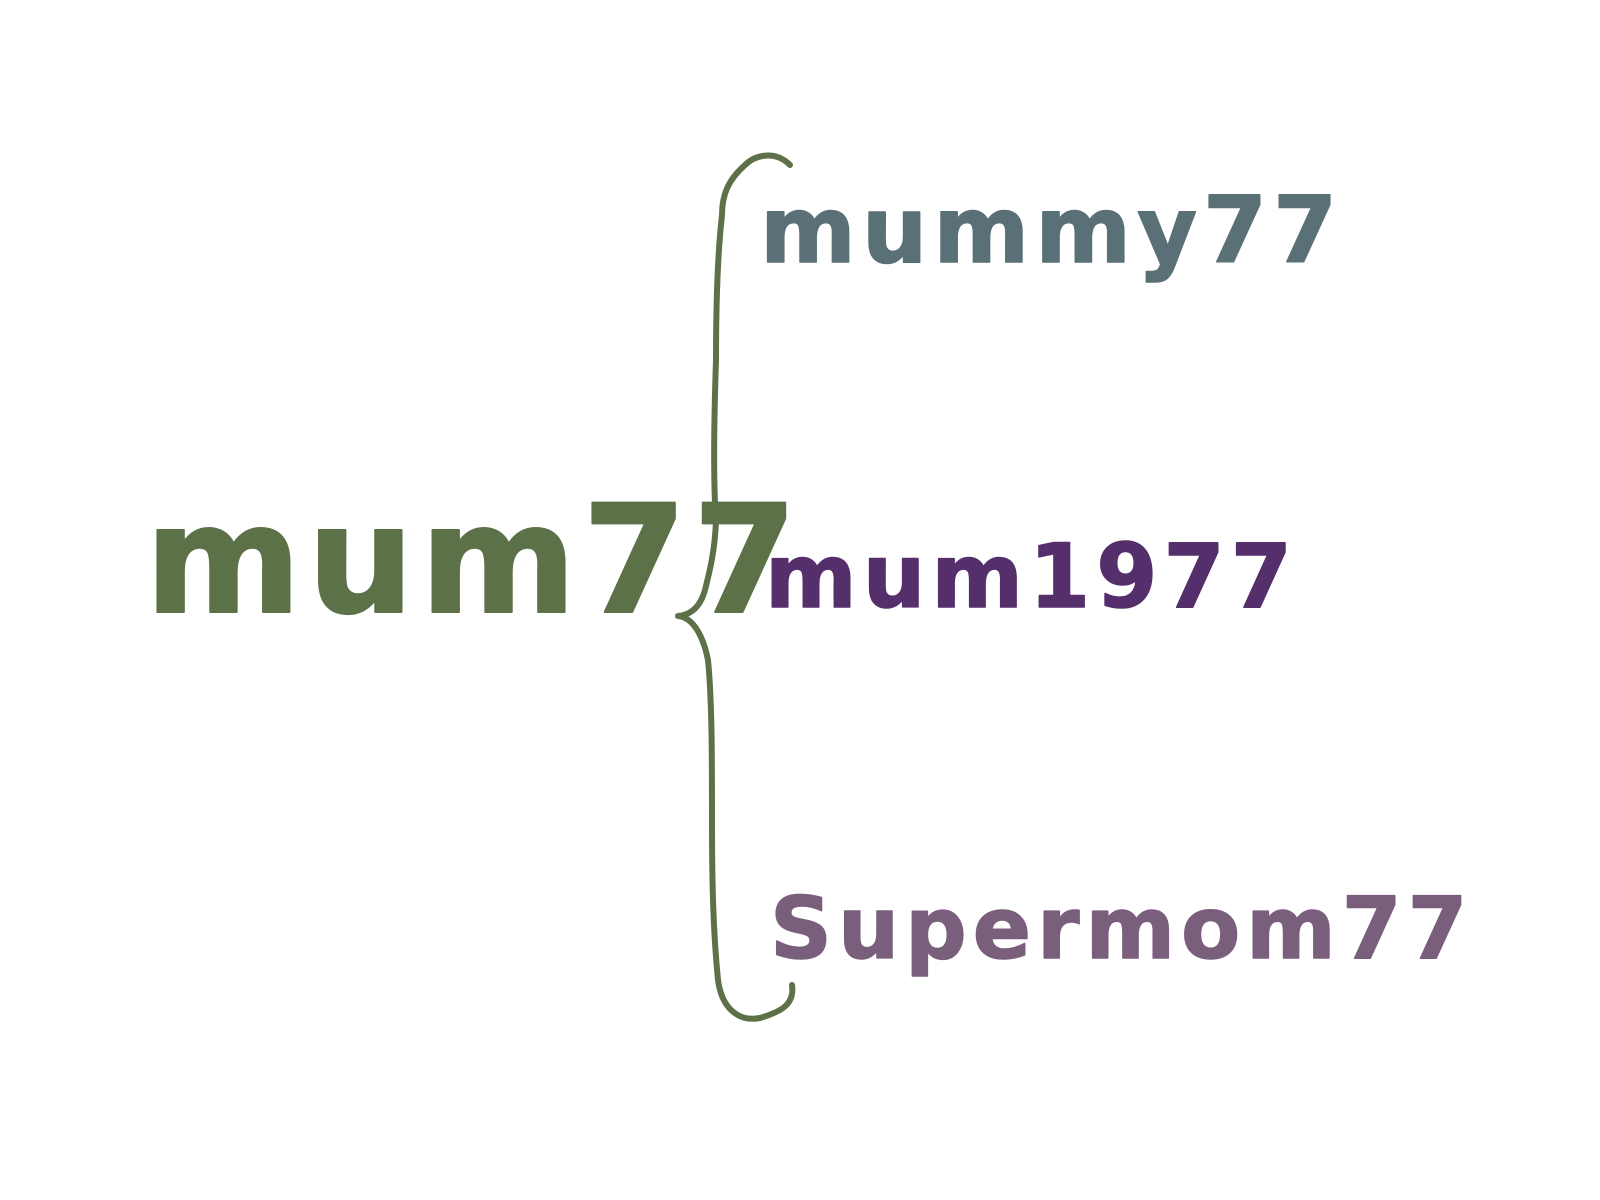 The image size is (1600, 1200). I want to click on root-word: mum77, so click(474, 561).